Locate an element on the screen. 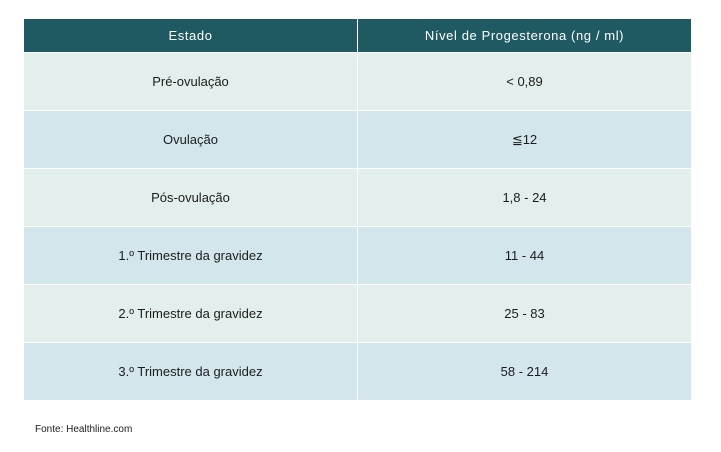  table-cell-estado: 2.º Trimestre da gravidez is located at coordinates (190, 313).